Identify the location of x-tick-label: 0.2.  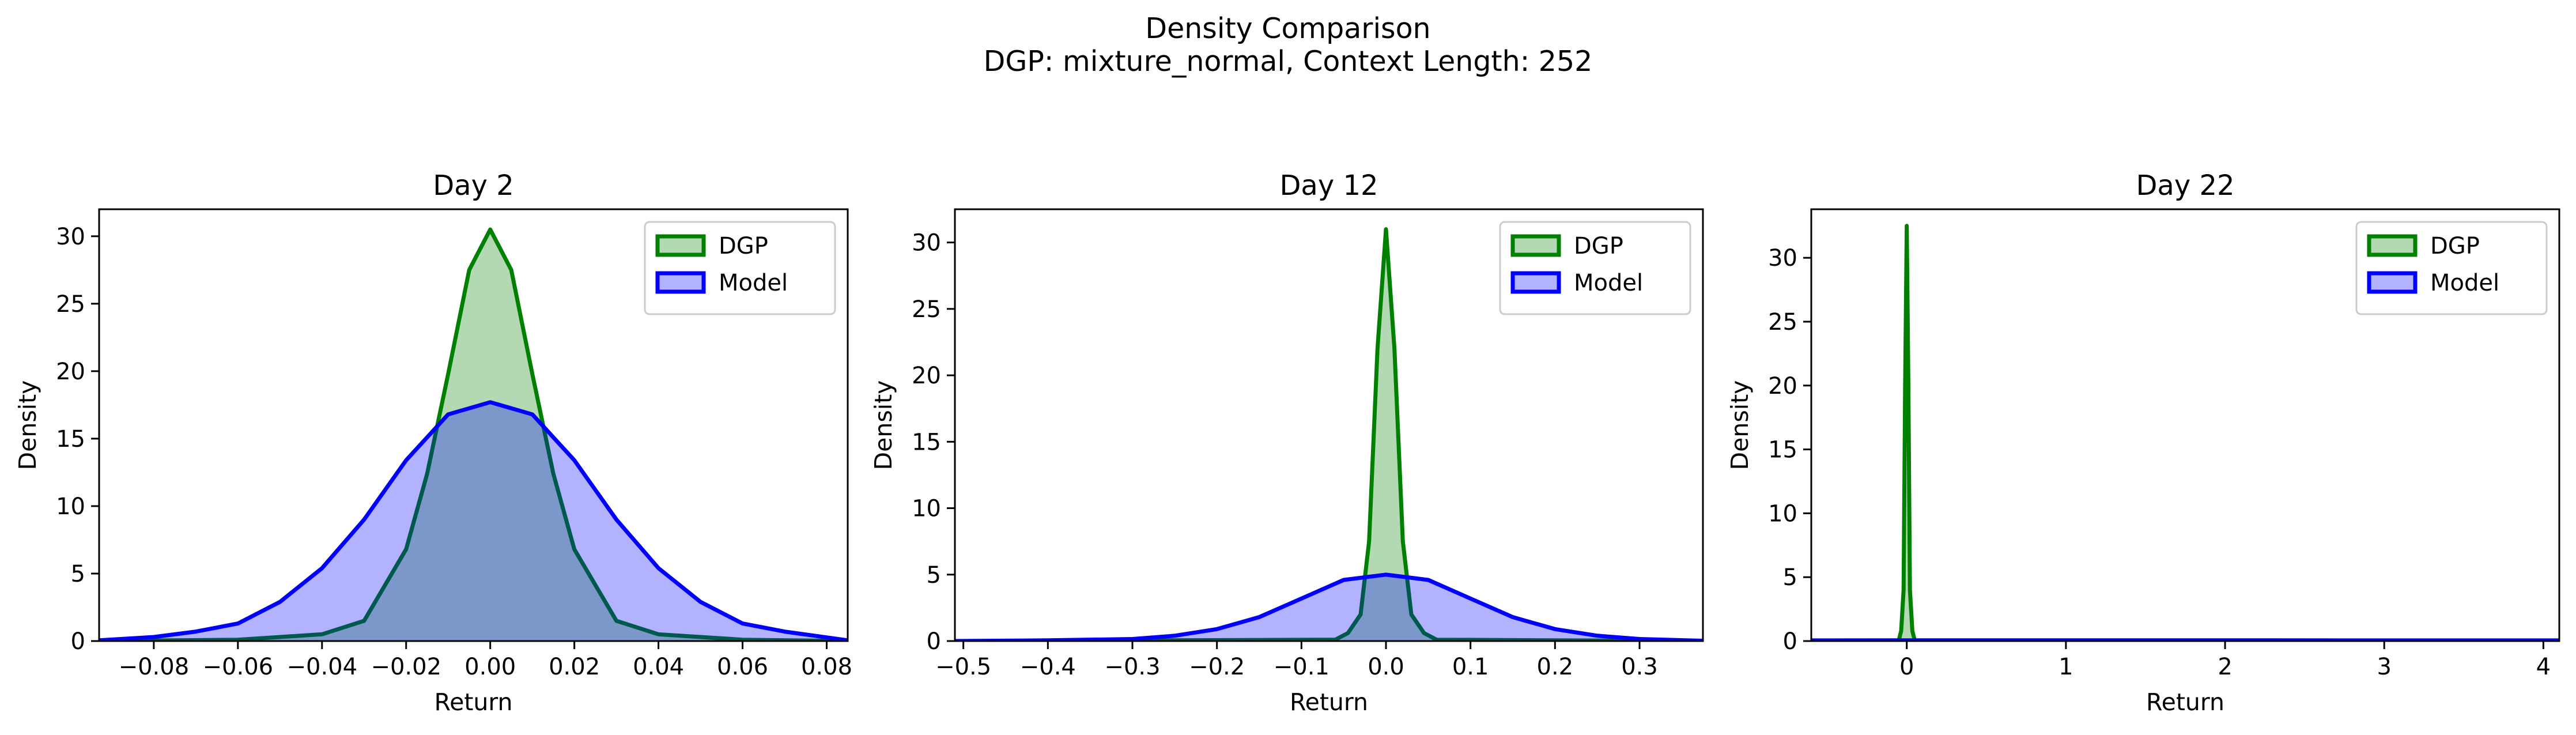
(1555, 667).